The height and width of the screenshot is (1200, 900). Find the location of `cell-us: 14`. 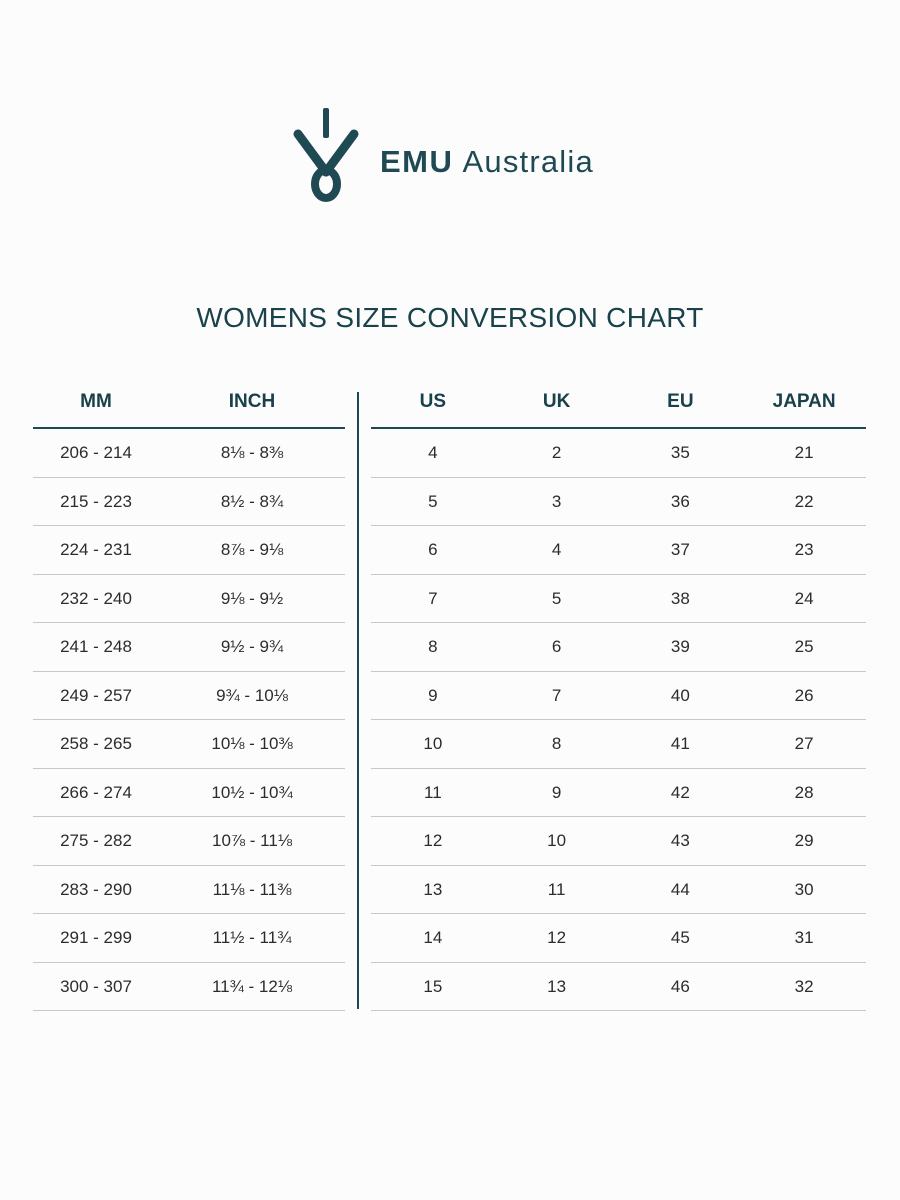

cell-us: 14 is located at coordinates (433, 937).